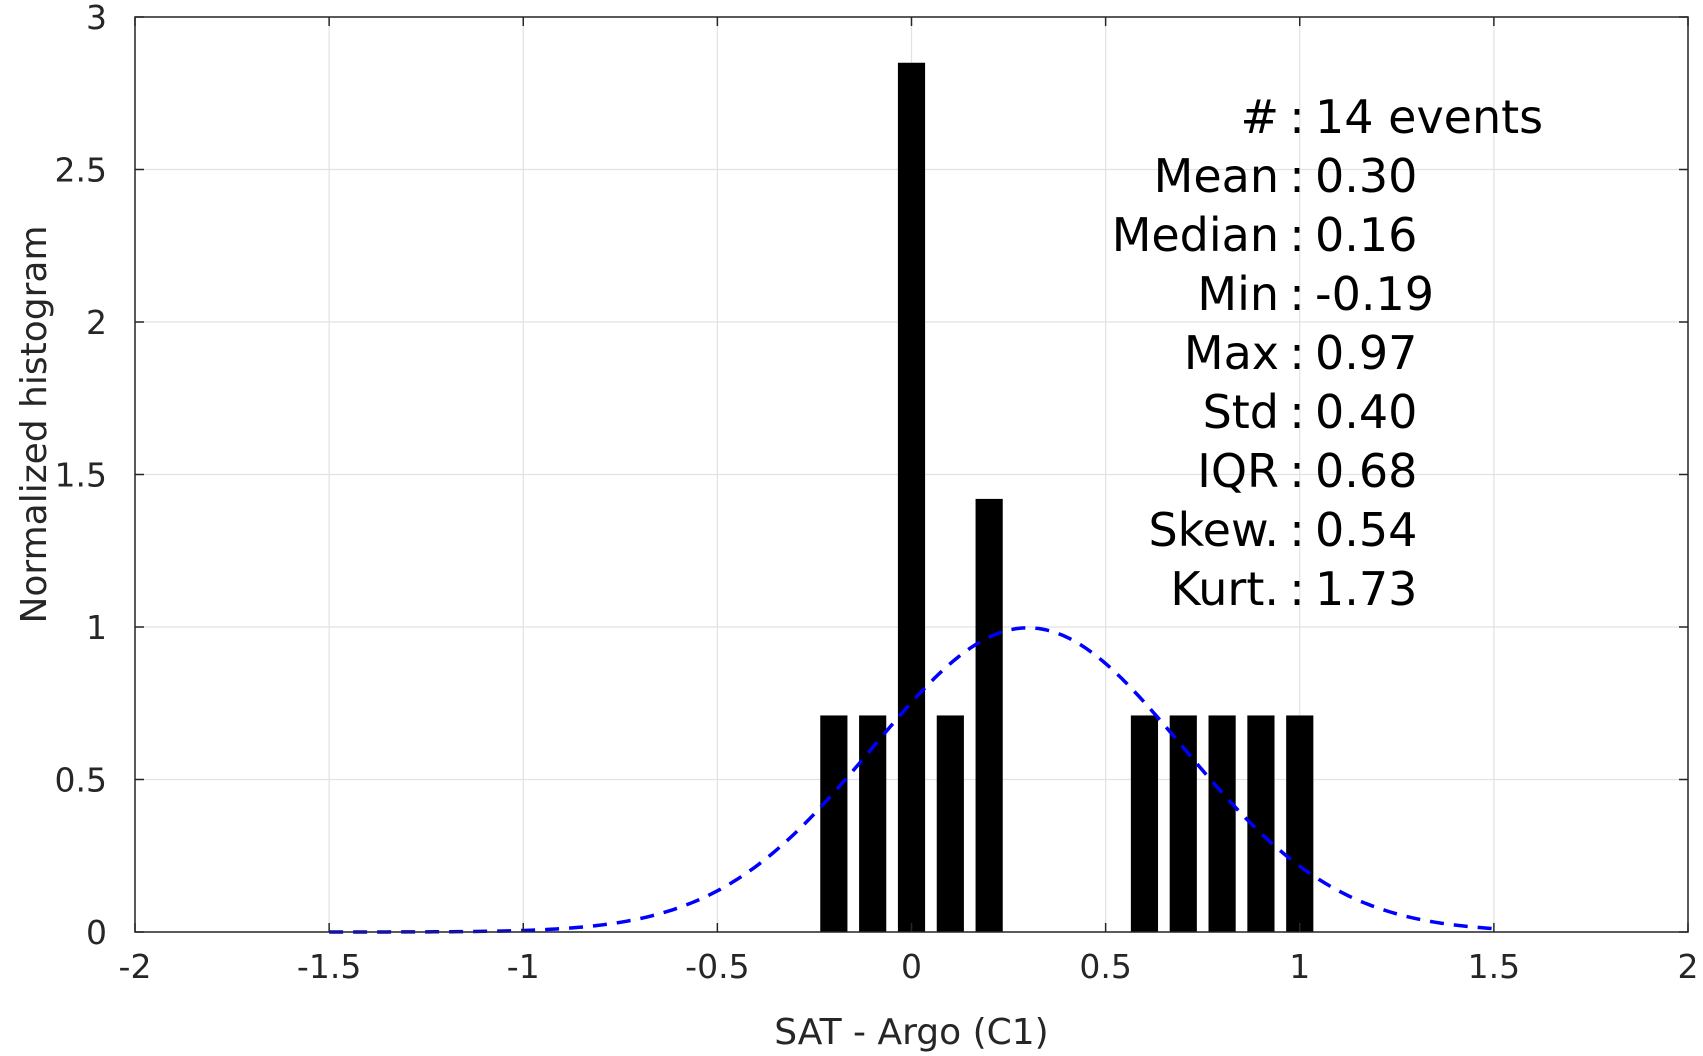  I want to click on x-tick-label: -0.5, so click(717, 966).